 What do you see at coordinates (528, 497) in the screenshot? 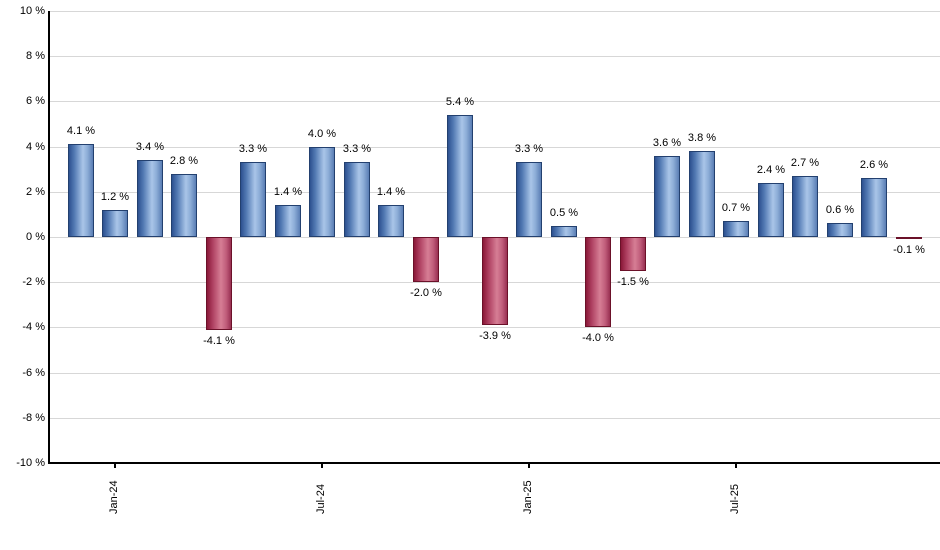
I see `x-axis-tick-label: Jan-25` at bounding box center [528, 497].